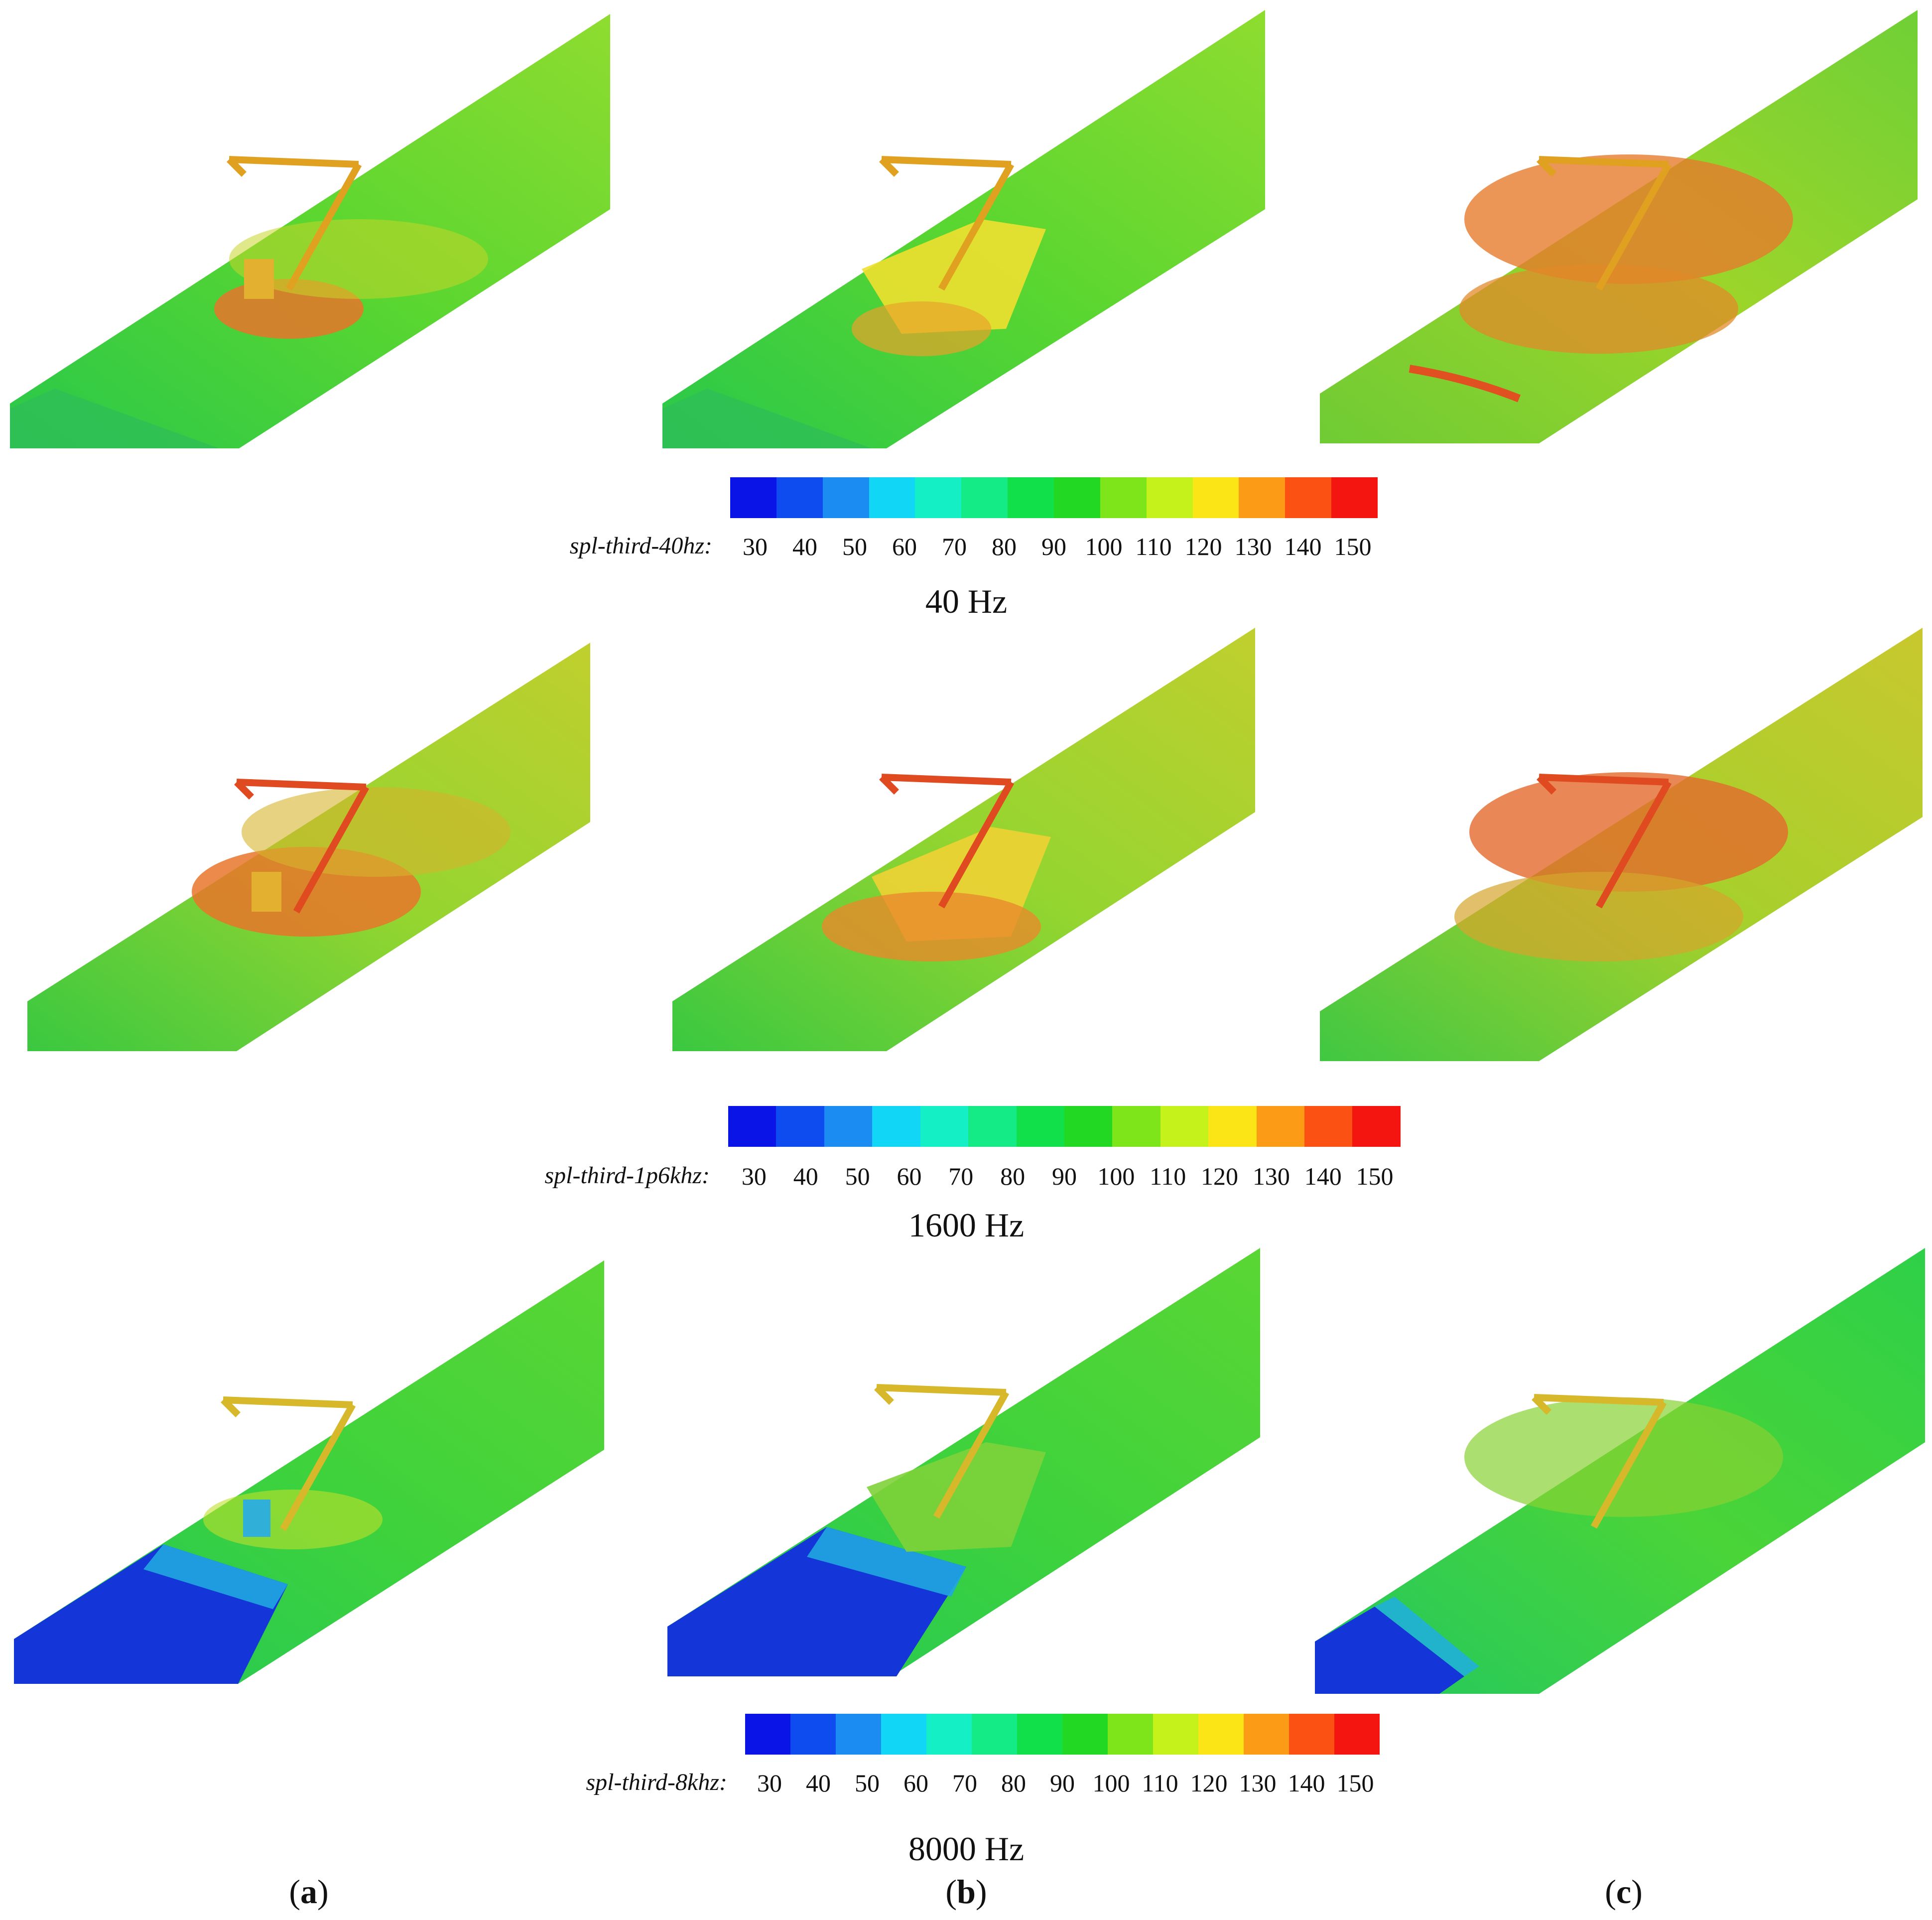  What do you see at coordinates (966, 842) in the screenshot?
I see `panel-1600hz-b` at bounding box center [966, 842].